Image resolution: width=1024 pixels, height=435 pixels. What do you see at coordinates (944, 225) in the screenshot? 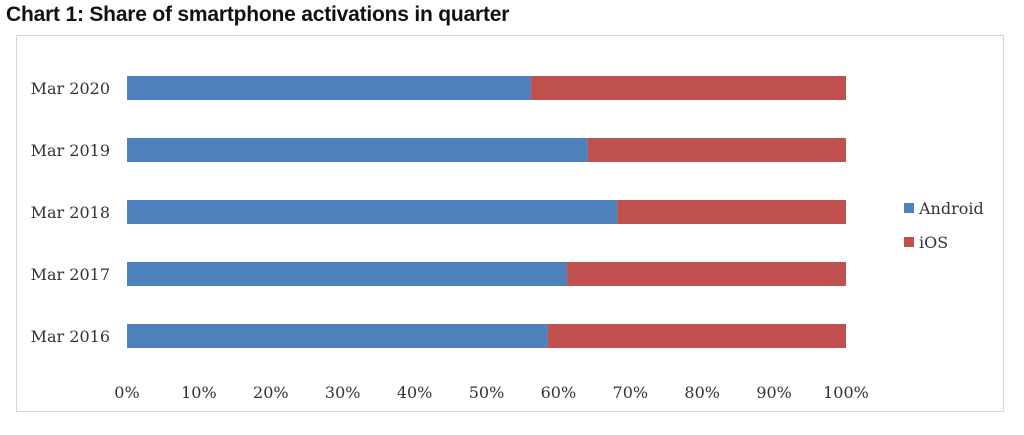
I see `legend: Android iOS` at bounding box center [944, 225].